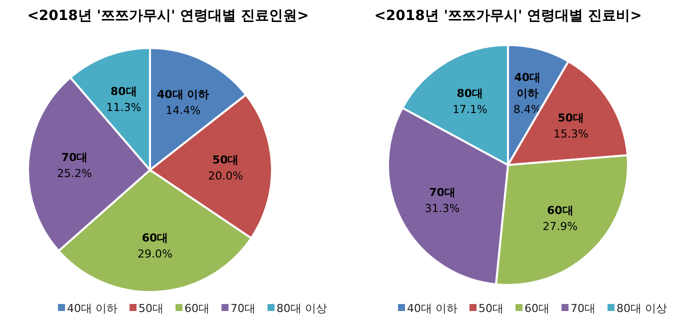  Describe the element at coordinates (155, 245) in the screenshot. I see `data-label: 60대 29.0%` at that location.